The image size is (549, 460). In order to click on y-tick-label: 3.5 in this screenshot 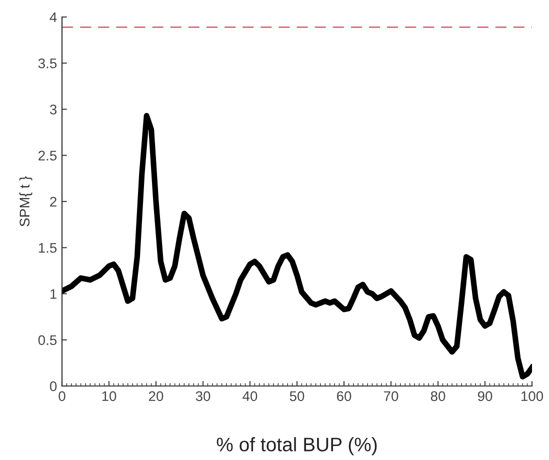, I will do `click(47, 63)`.